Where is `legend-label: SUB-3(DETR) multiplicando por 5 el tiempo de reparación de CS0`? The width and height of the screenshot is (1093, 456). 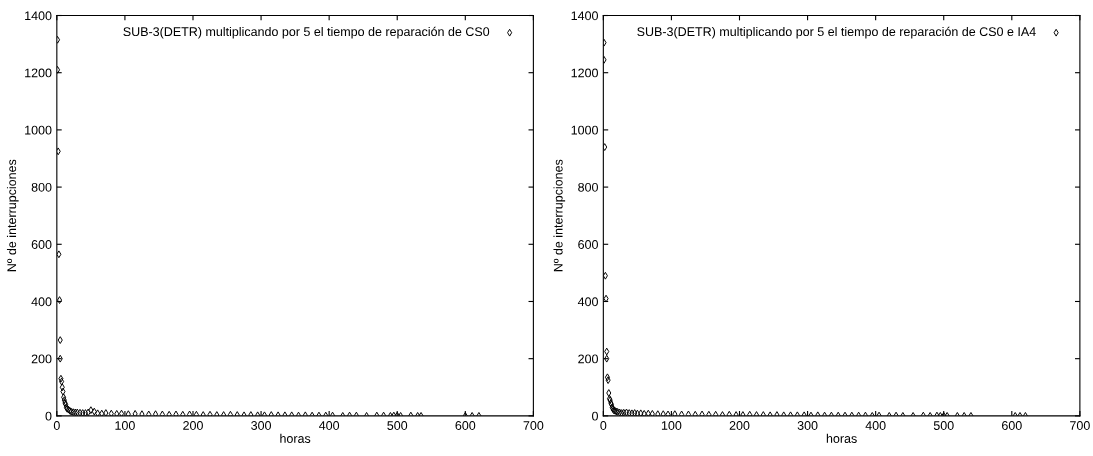
legend-label: SUB-3(DETR) multiplicando por 5 el tiempo de reparación de CS0 is located at coordinates (306, 32).